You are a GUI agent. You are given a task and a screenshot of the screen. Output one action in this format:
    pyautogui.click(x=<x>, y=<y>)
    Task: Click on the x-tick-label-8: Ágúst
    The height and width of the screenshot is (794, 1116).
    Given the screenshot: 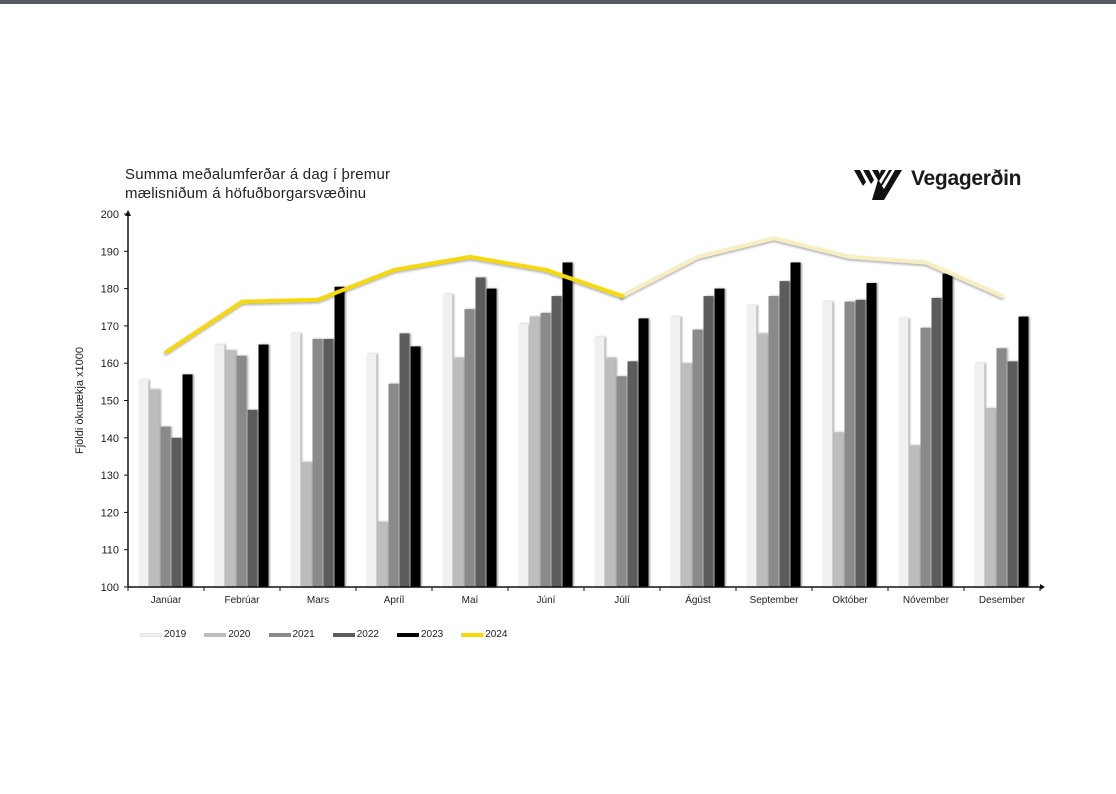 What is the action you would take?
    pyautogui.click(x=698, y=599)
    